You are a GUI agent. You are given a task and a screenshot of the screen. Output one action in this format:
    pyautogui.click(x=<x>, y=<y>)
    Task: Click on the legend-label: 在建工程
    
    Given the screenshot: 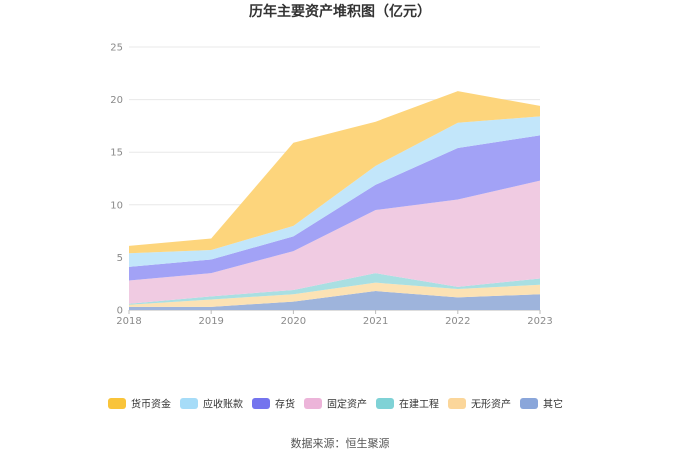 What is the action you would take?
    pyautogui.click(x=419, y=404)
    